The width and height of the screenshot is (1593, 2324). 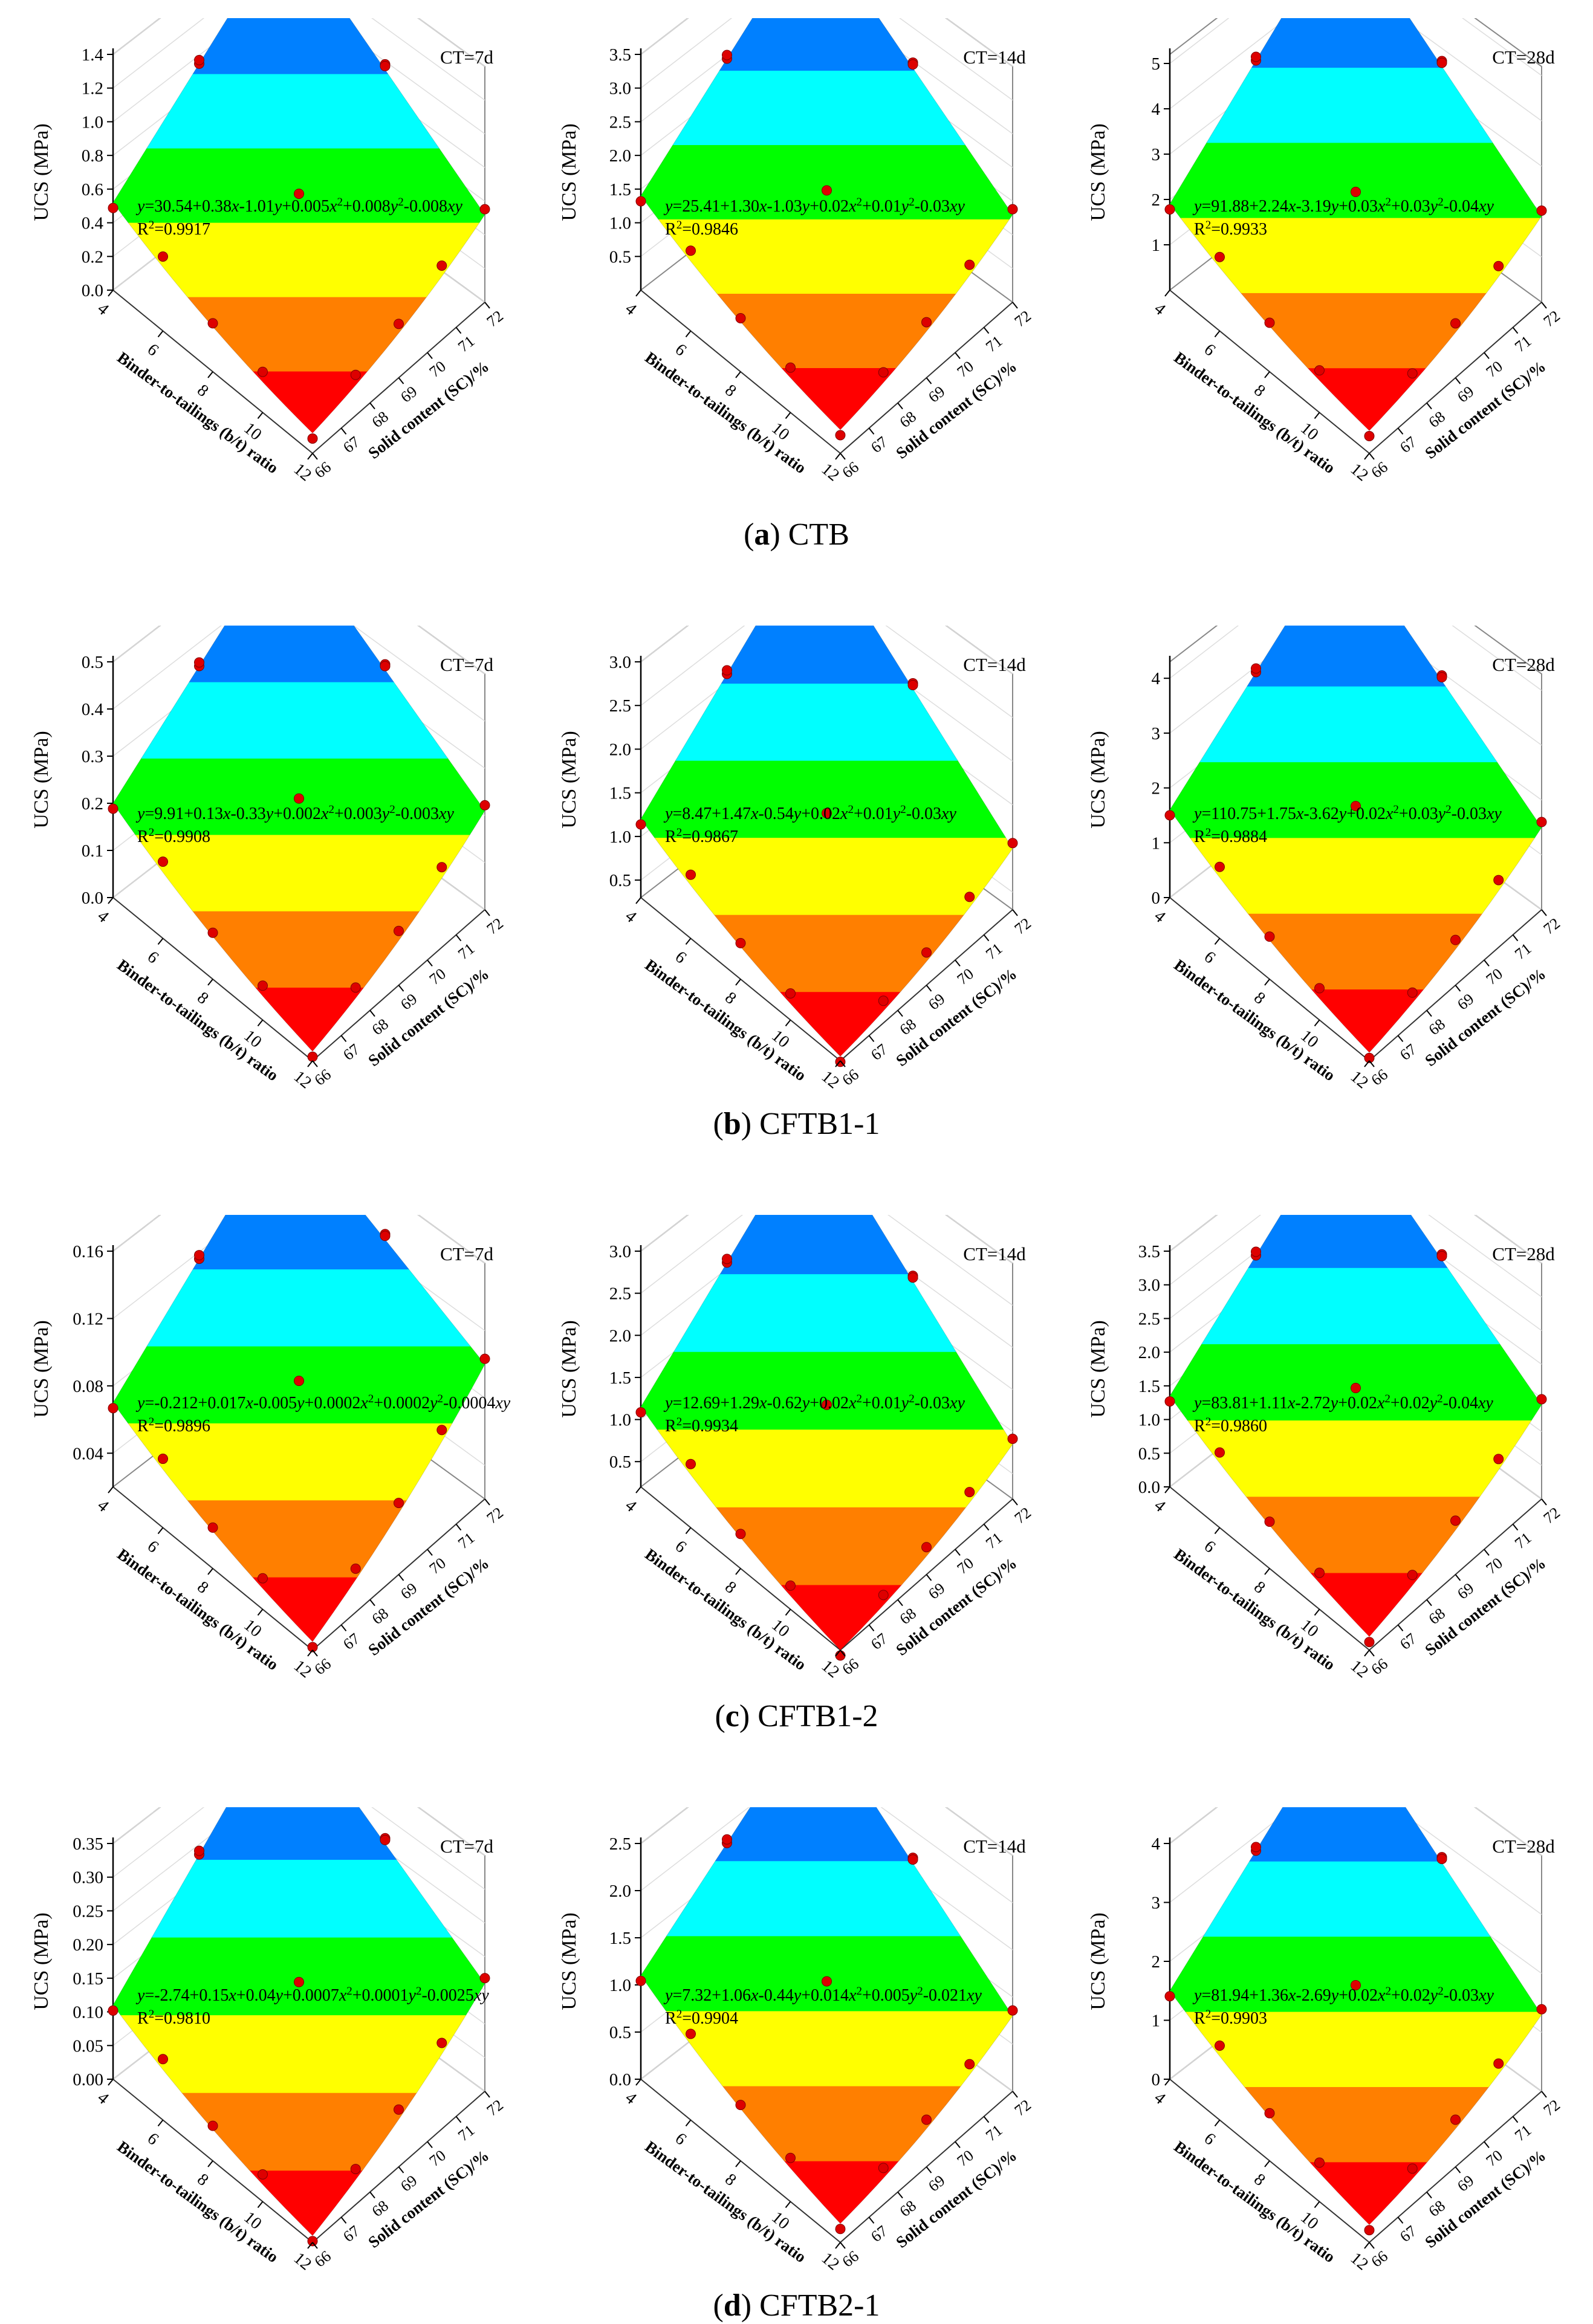 I want to click on z-tick-label: 0.8, so click(x=92, y=156).